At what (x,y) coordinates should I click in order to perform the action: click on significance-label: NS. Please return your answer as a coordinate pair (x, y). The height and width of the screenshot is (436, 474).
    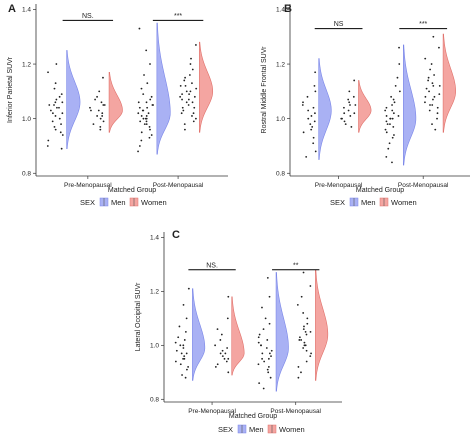
    Looking at the image, I should click on (339, 24).